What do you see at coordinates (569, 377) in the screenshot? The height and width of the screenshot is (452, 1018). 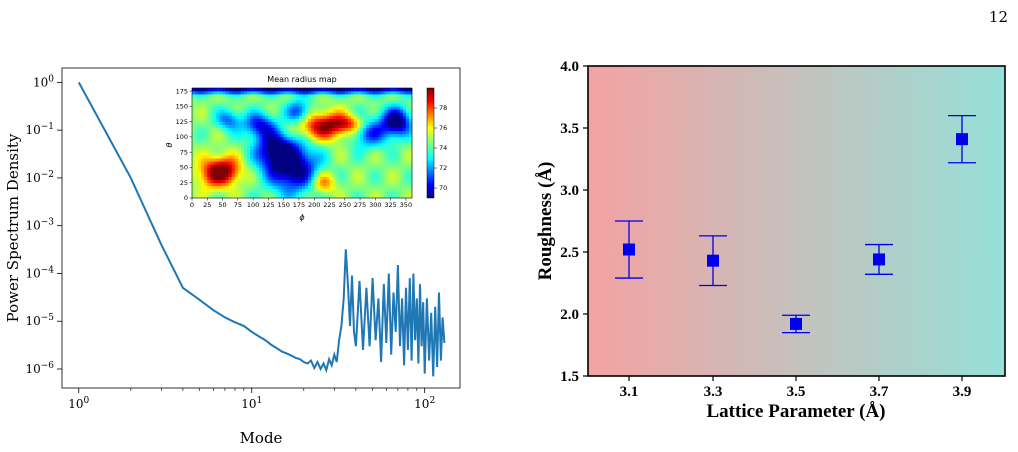 I see `roughness-ytick-label: 1.5` at bounding box center [569, 377].